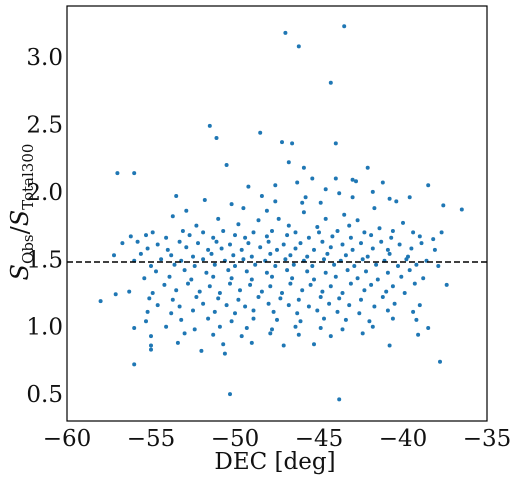 The image size is (513, 478). What do you see at coordinates (28, 177) in the screenshot?
I see `y-label-sub2: Total300` at bounding box center [28, 177].